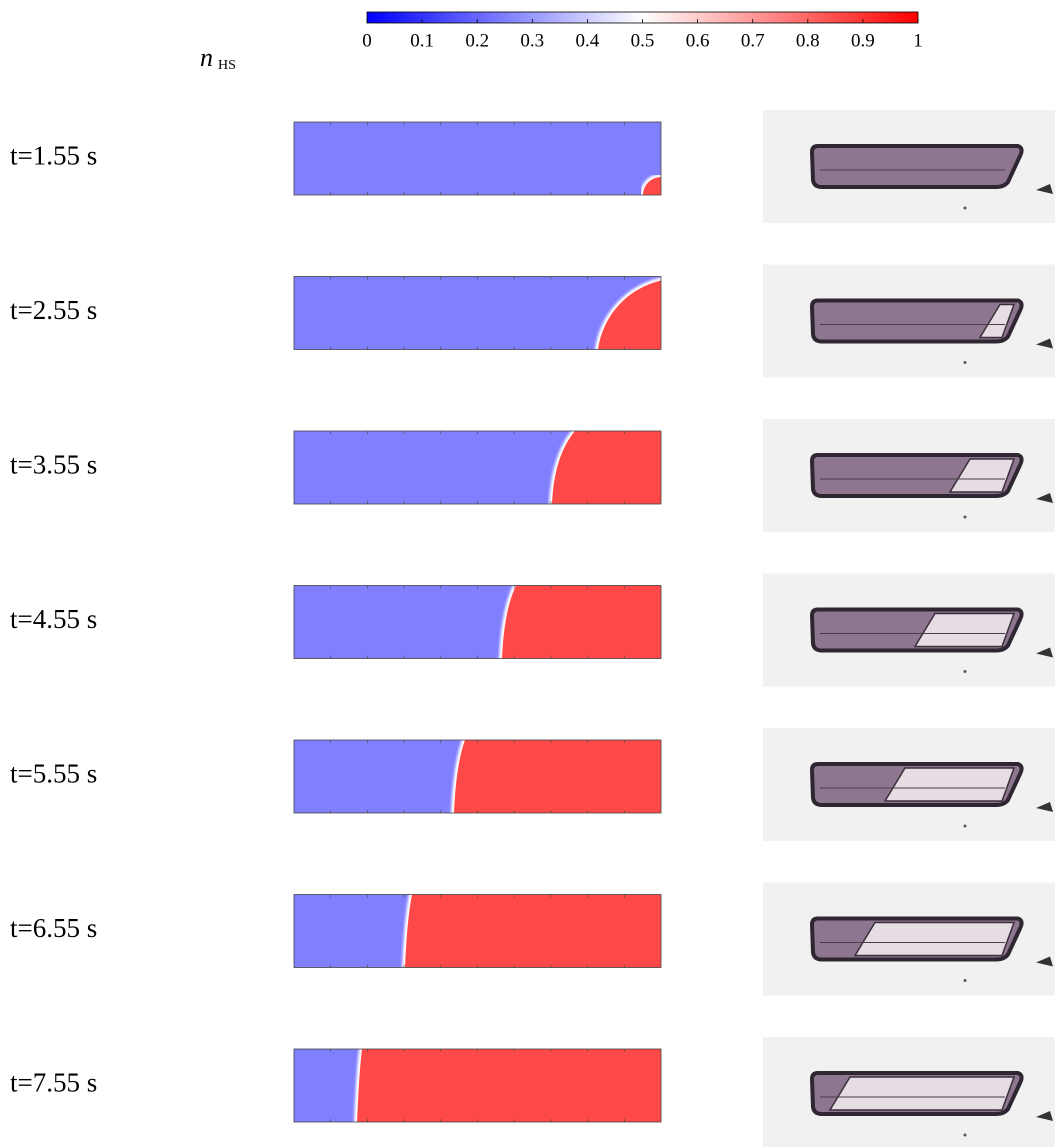  What do you see at coordinates (643, 40) in the screenshot?
I see `colorbar-tick-label: 0.5` at bounding box center [643, 40].